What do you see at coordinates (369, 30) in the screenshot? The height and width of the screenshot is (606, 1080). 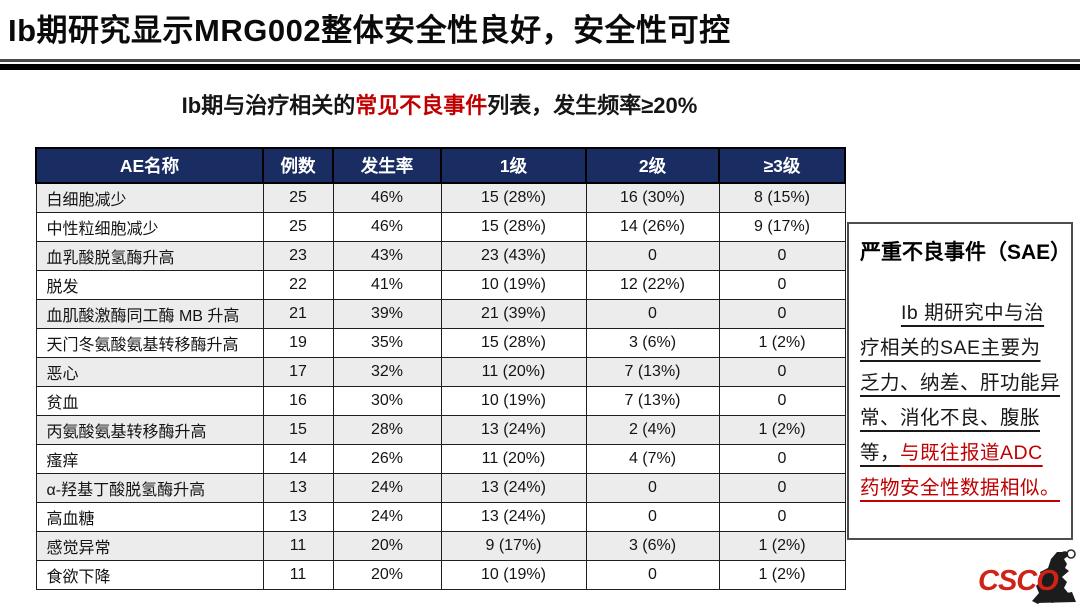 I see `page-title: Ib期研究显示MRG002整体安全性良好，安全性可控` at bounding box center [369, 30].